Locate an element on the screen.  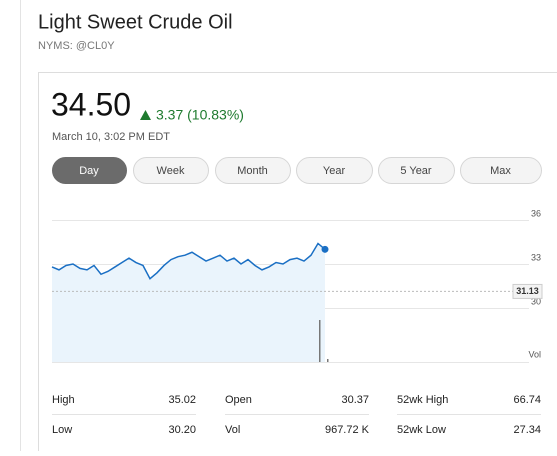
stat-value: 27.34 is located at coordinates (527, 430).